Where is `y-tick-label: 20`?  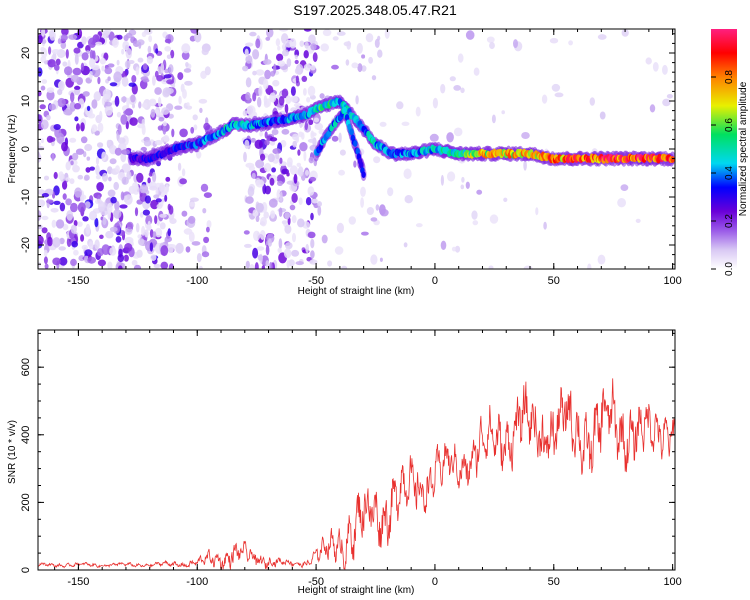 y-tick-label: 20 is located at coordinates (26, 53).